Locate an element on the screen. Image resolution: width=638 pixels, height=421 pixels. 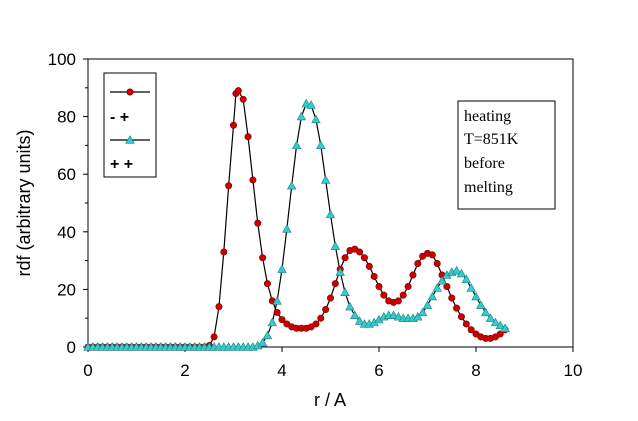
x-tick-label: 2 is located at coordinates (184, 370).